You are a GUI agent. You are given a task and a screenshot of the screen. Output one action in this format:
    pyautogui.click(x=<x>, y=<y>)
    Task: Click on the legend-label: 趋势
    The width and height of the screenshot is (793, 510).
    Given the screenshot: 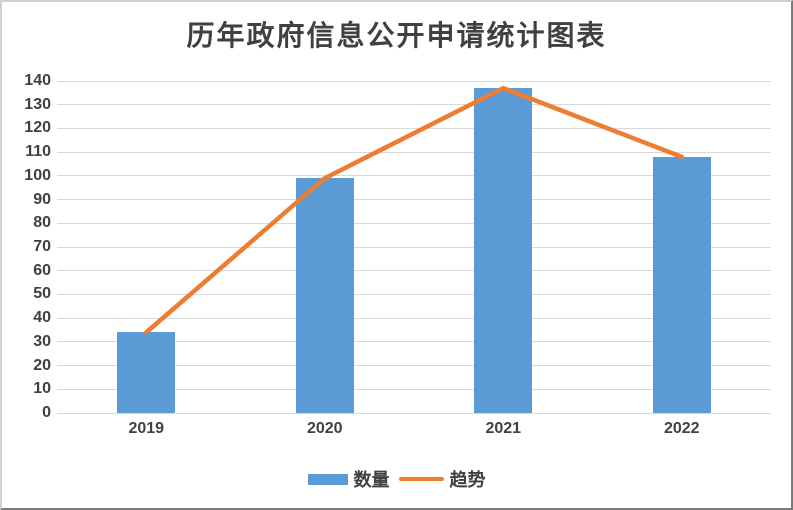 What is the action you would take?
    pyautogui.click(x=467, y=480)
    